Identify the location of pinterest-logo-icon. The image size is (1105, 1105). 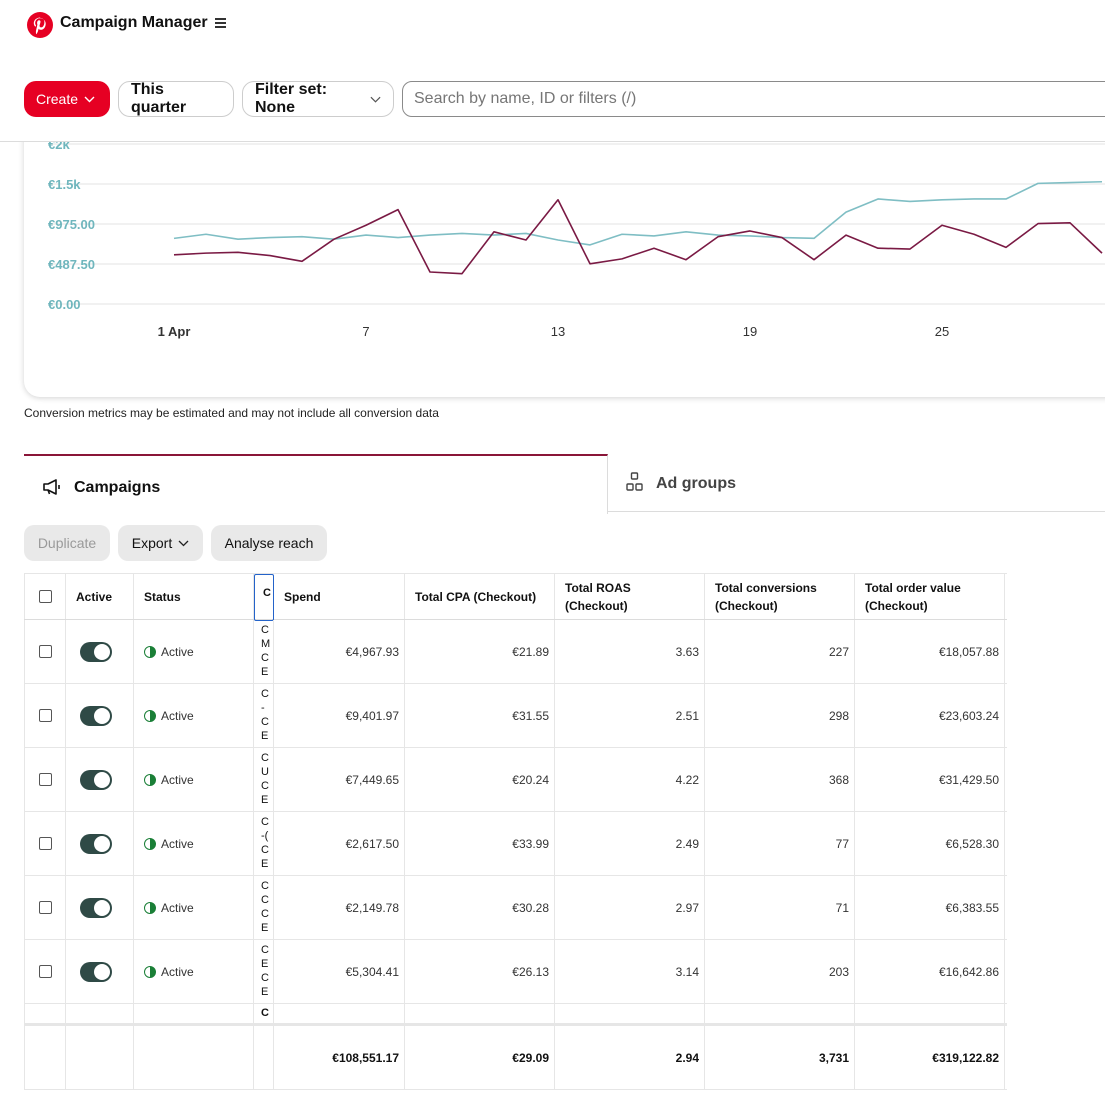
(40, 25).